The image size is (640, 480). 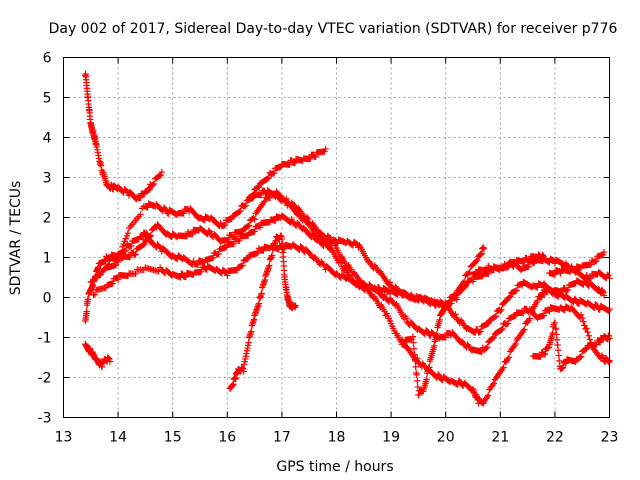 I want to click on x-tick-label: 15, so click(x=173, y=438).